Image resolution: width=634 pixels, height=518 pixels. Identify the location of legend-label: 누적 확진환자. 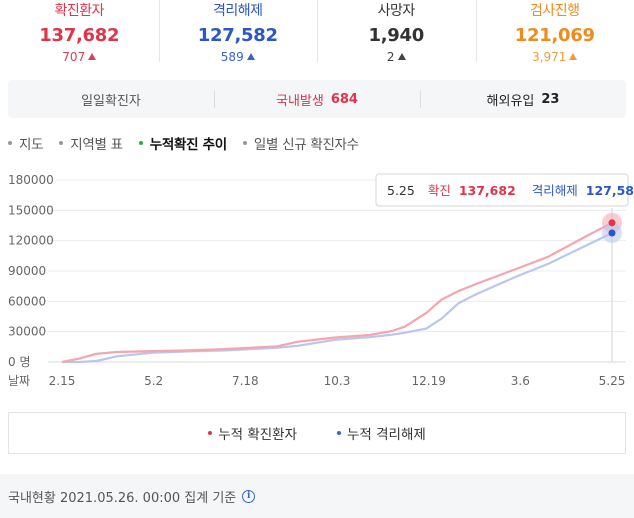
(257, 435).